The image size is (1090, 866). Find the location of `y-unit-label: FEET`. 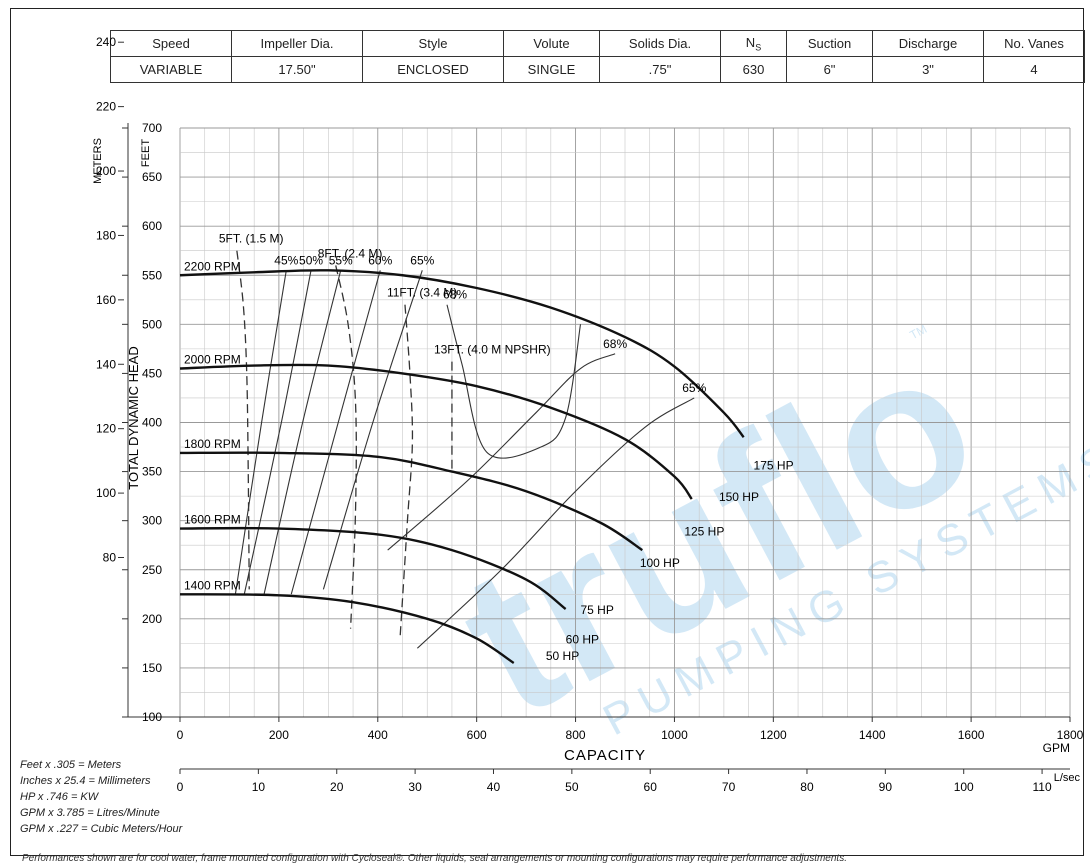

y-unit-label: FEET is located at coordinates (146, 153).